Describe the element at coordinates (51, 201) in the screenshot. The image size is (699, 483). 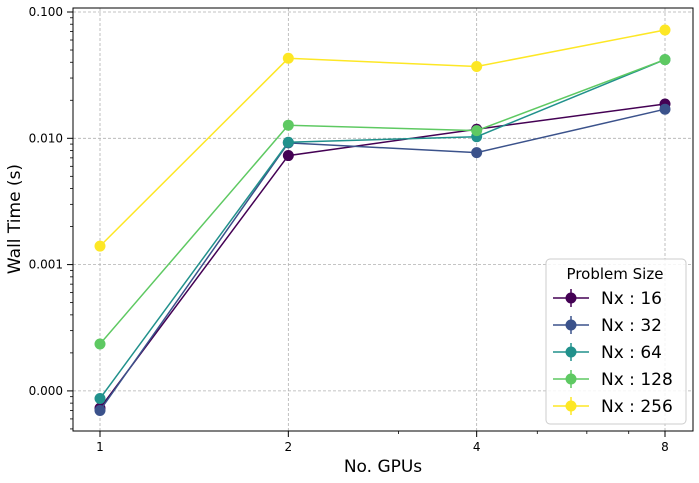
I see `y-axis-ticks: 0.000 0.001 0.010 0.100` at that location.